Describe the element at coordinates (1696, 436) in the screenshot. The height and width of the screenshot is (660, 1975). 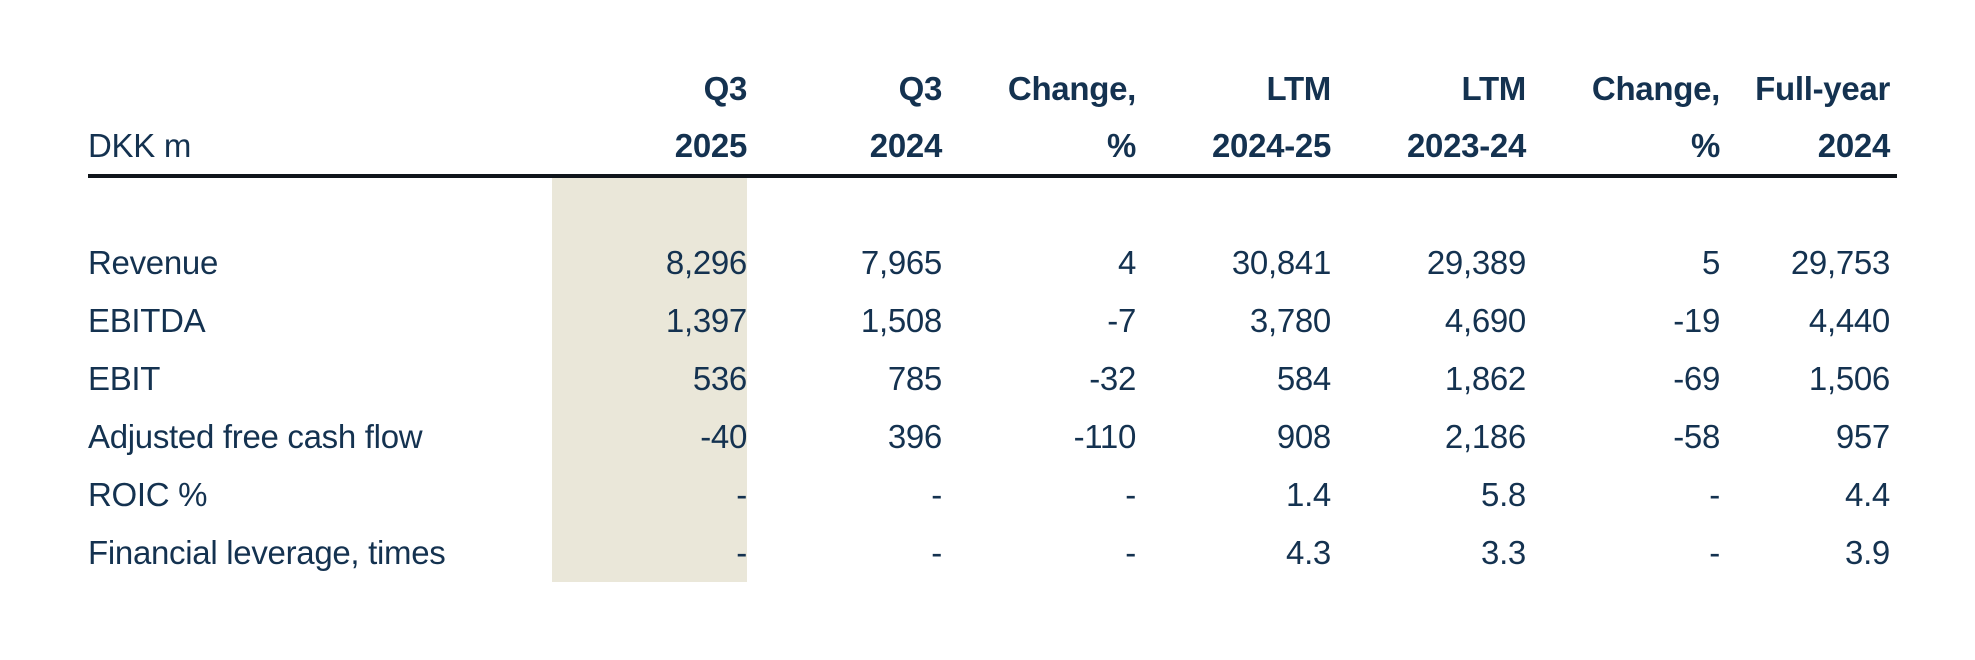
I see `value-cell: -58` at that location.